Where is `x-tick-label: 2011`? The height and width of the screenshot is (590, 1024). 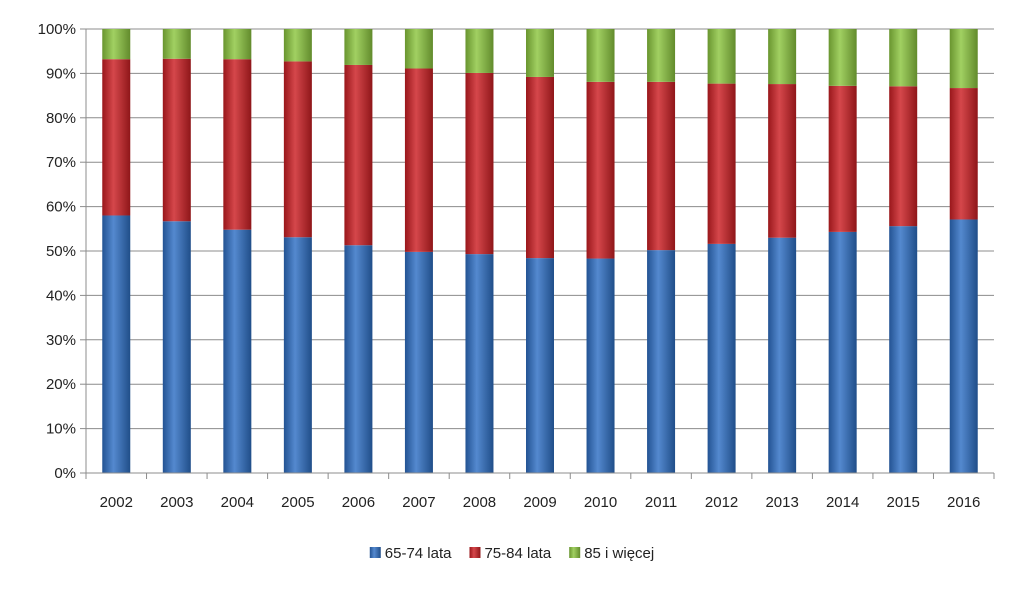
x-tick-label: 2011 is located at coordinates (661, 502).